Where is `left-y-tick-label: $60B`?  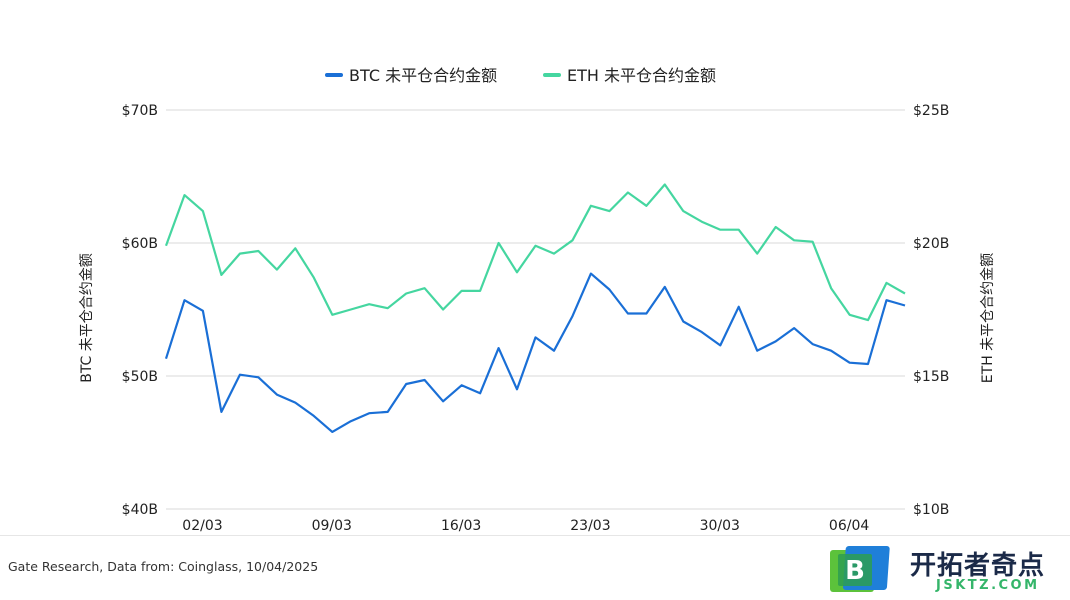
left-y-tick-label: $60B is located at coordinates (140, 244).